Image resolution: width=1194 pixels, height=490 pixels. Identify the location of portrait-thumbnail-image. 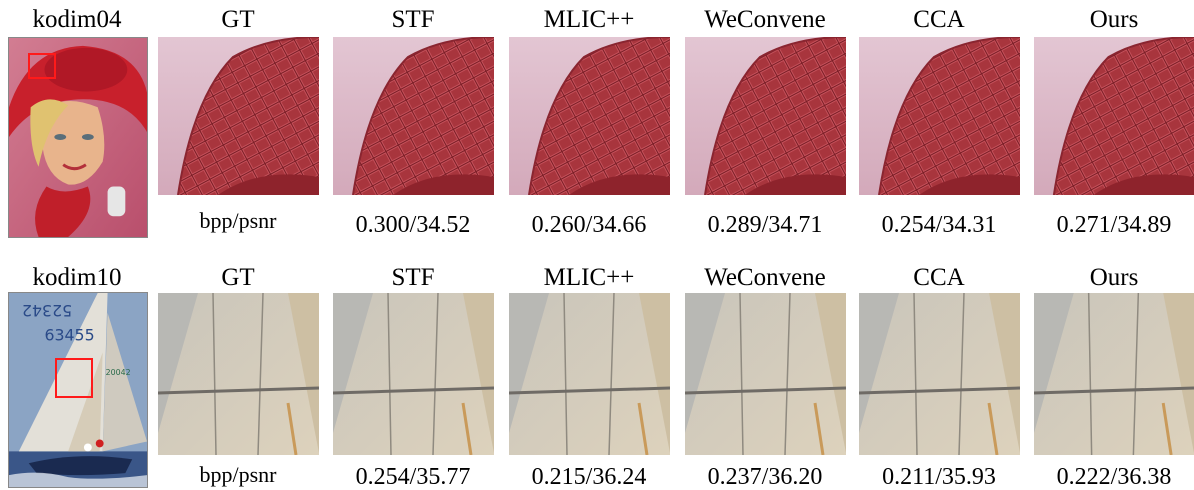
(78, 137).